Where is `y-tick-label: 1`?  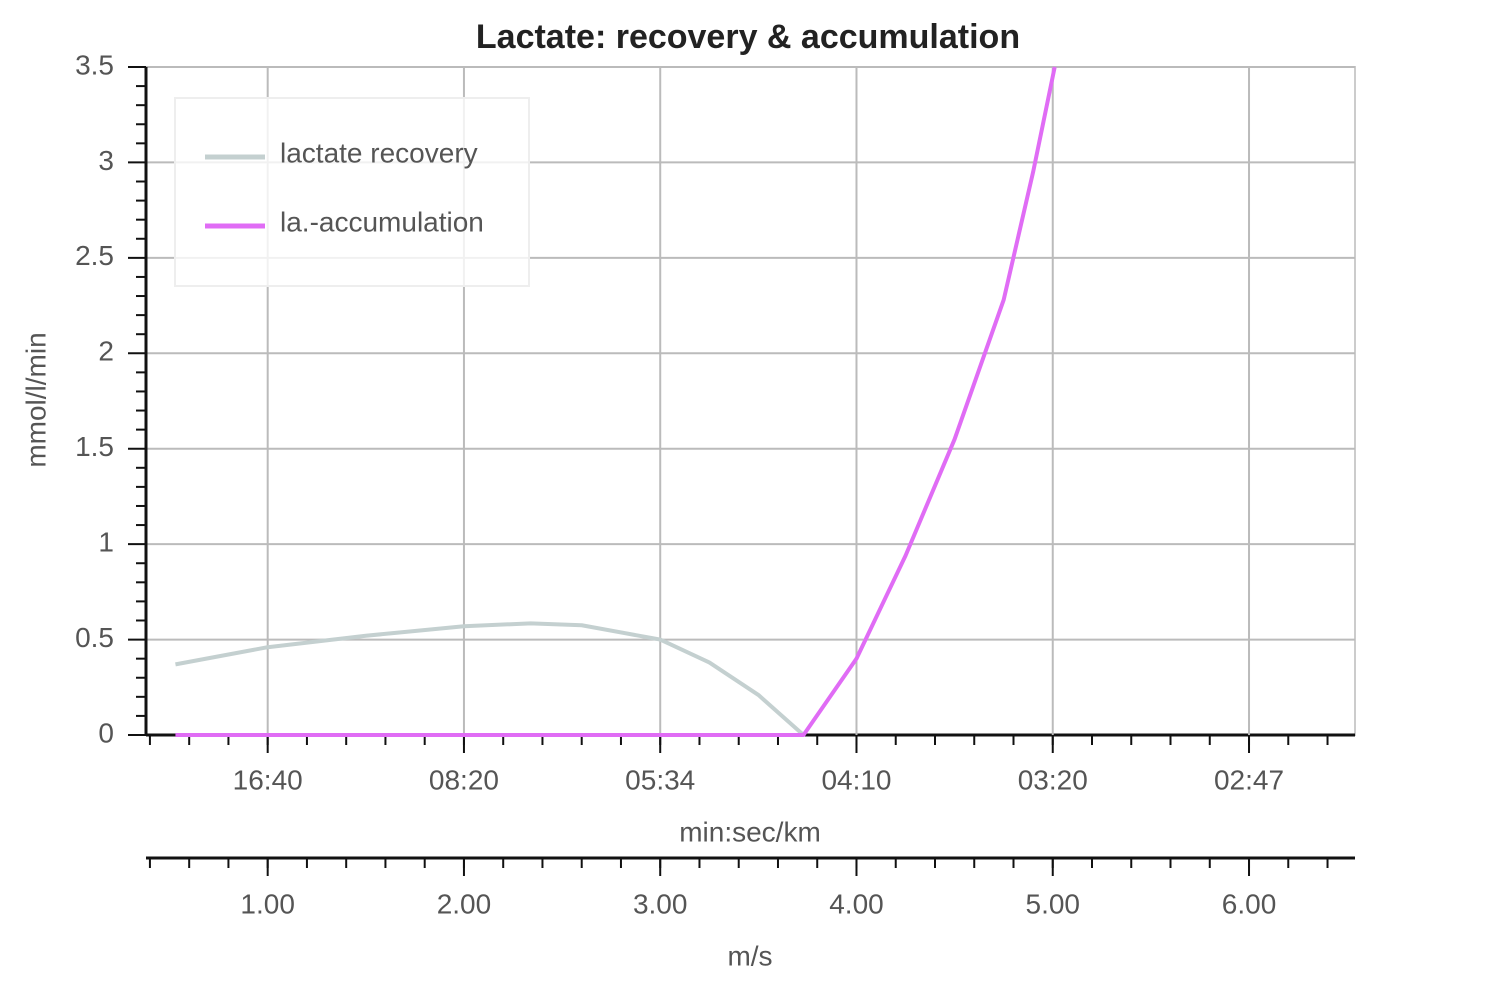
y-tick-label: 1 is located at coordinates (106, 542).